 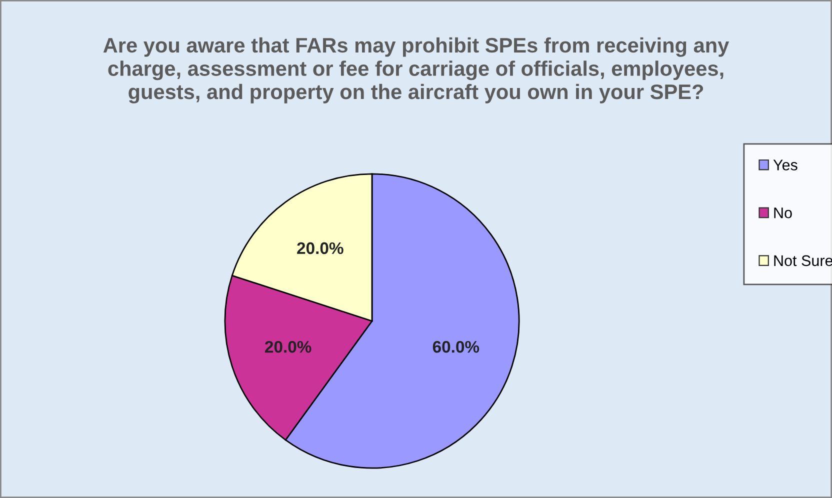 I want to click on chart-title: Are you aware that FARs may prohibit SPEs from receiving any charge, assessment or fee for carriage of officials, employees, guests, and property on the aircraft you own in your SPE?, so click(x=416, y=70).